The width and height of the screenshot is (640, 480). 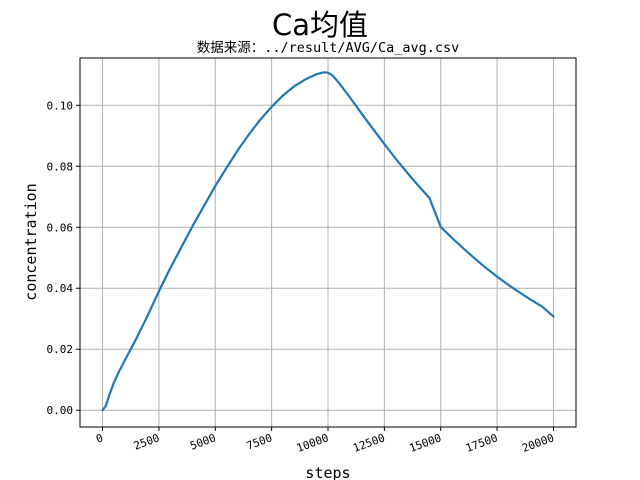 I want to click on y-tick-label: 0.04, so click(x=60, y=288).